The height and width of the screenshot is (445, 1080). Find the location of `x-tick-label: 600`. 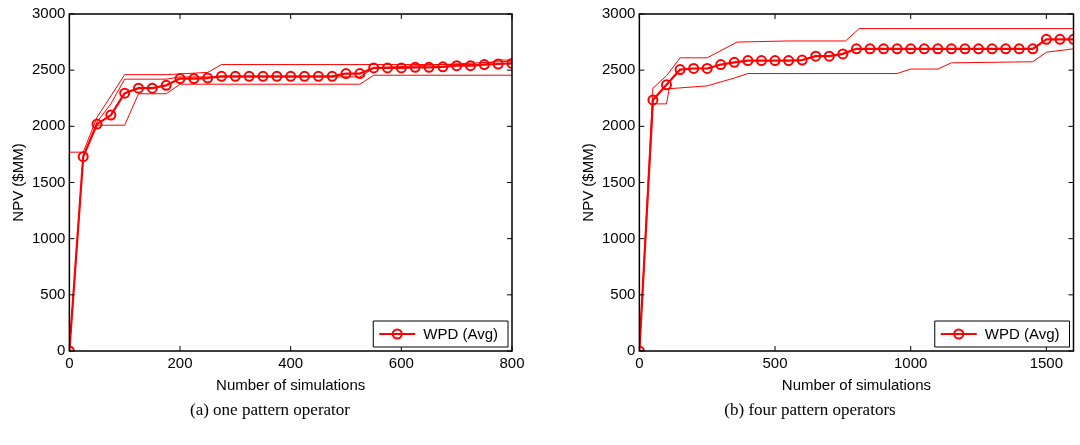

x-tick-label: 600 is located at coordinates (401, 363).